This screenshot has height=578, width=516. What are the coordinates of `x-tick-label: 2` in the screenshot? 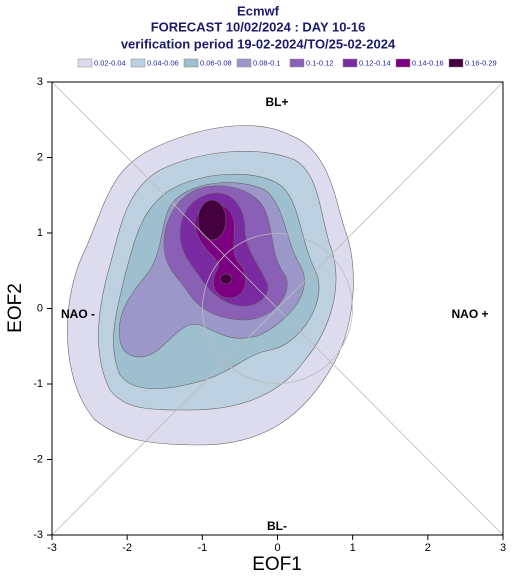 It's located at (428, 548).